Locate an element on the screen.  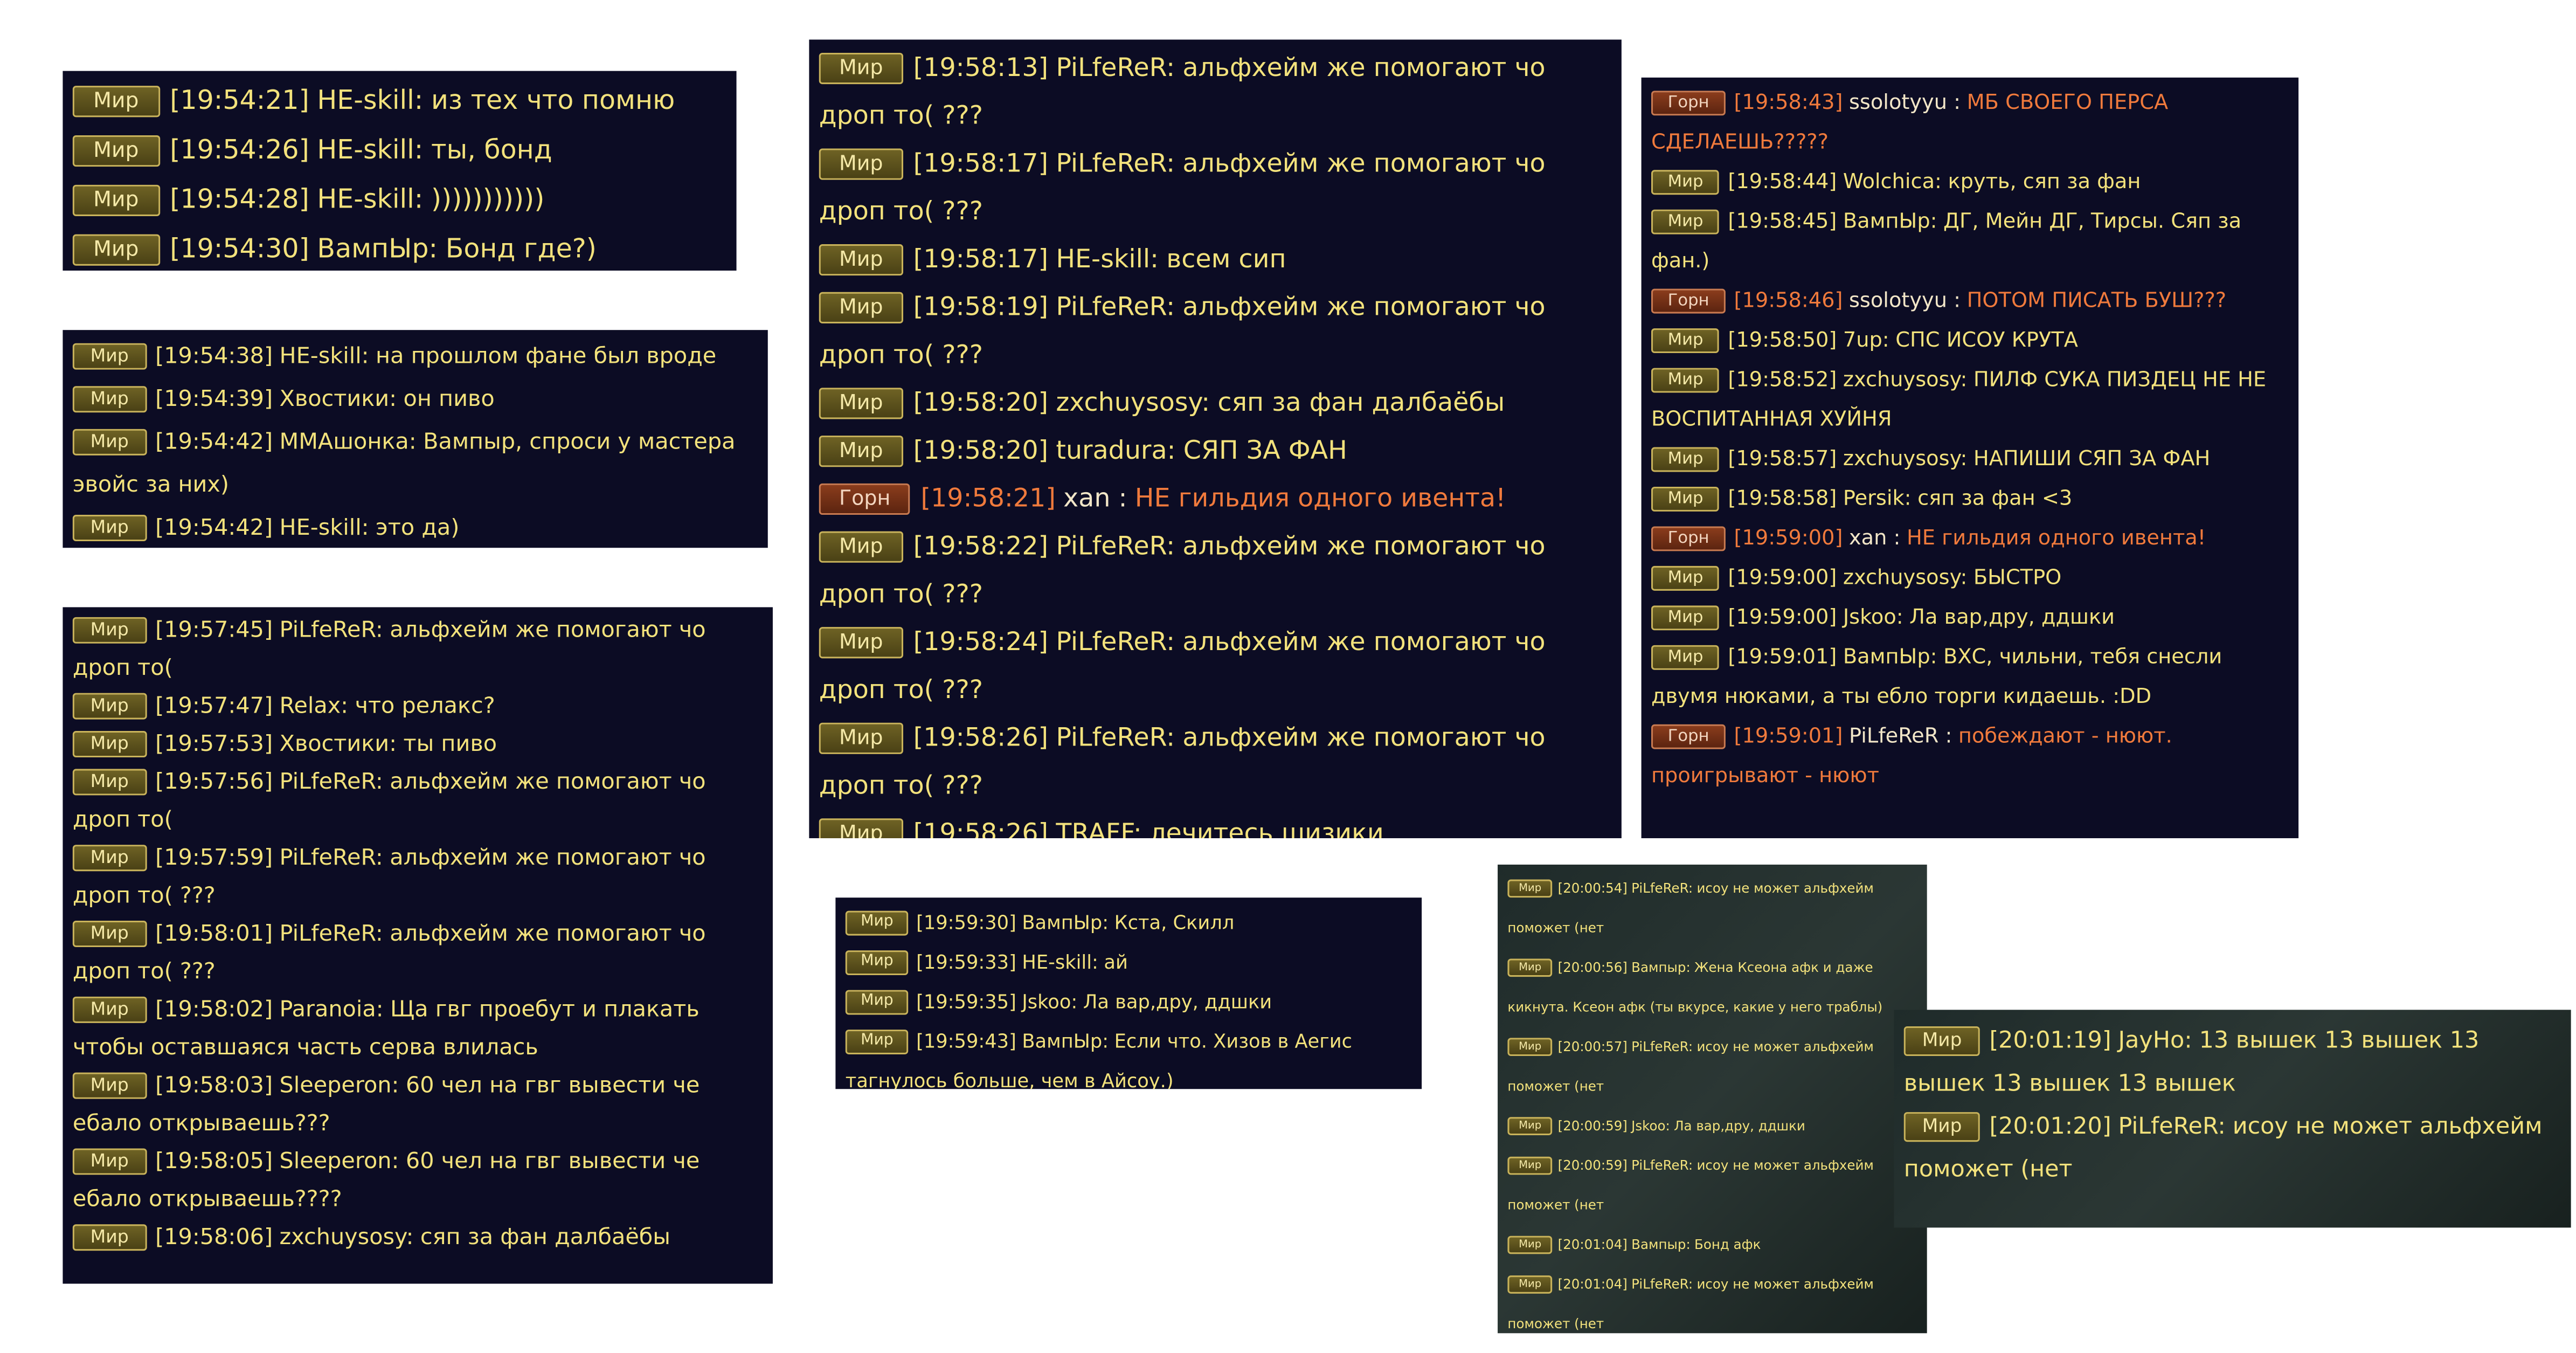
message-text: Кста, Скилл is located at coordinates (1174, 922).